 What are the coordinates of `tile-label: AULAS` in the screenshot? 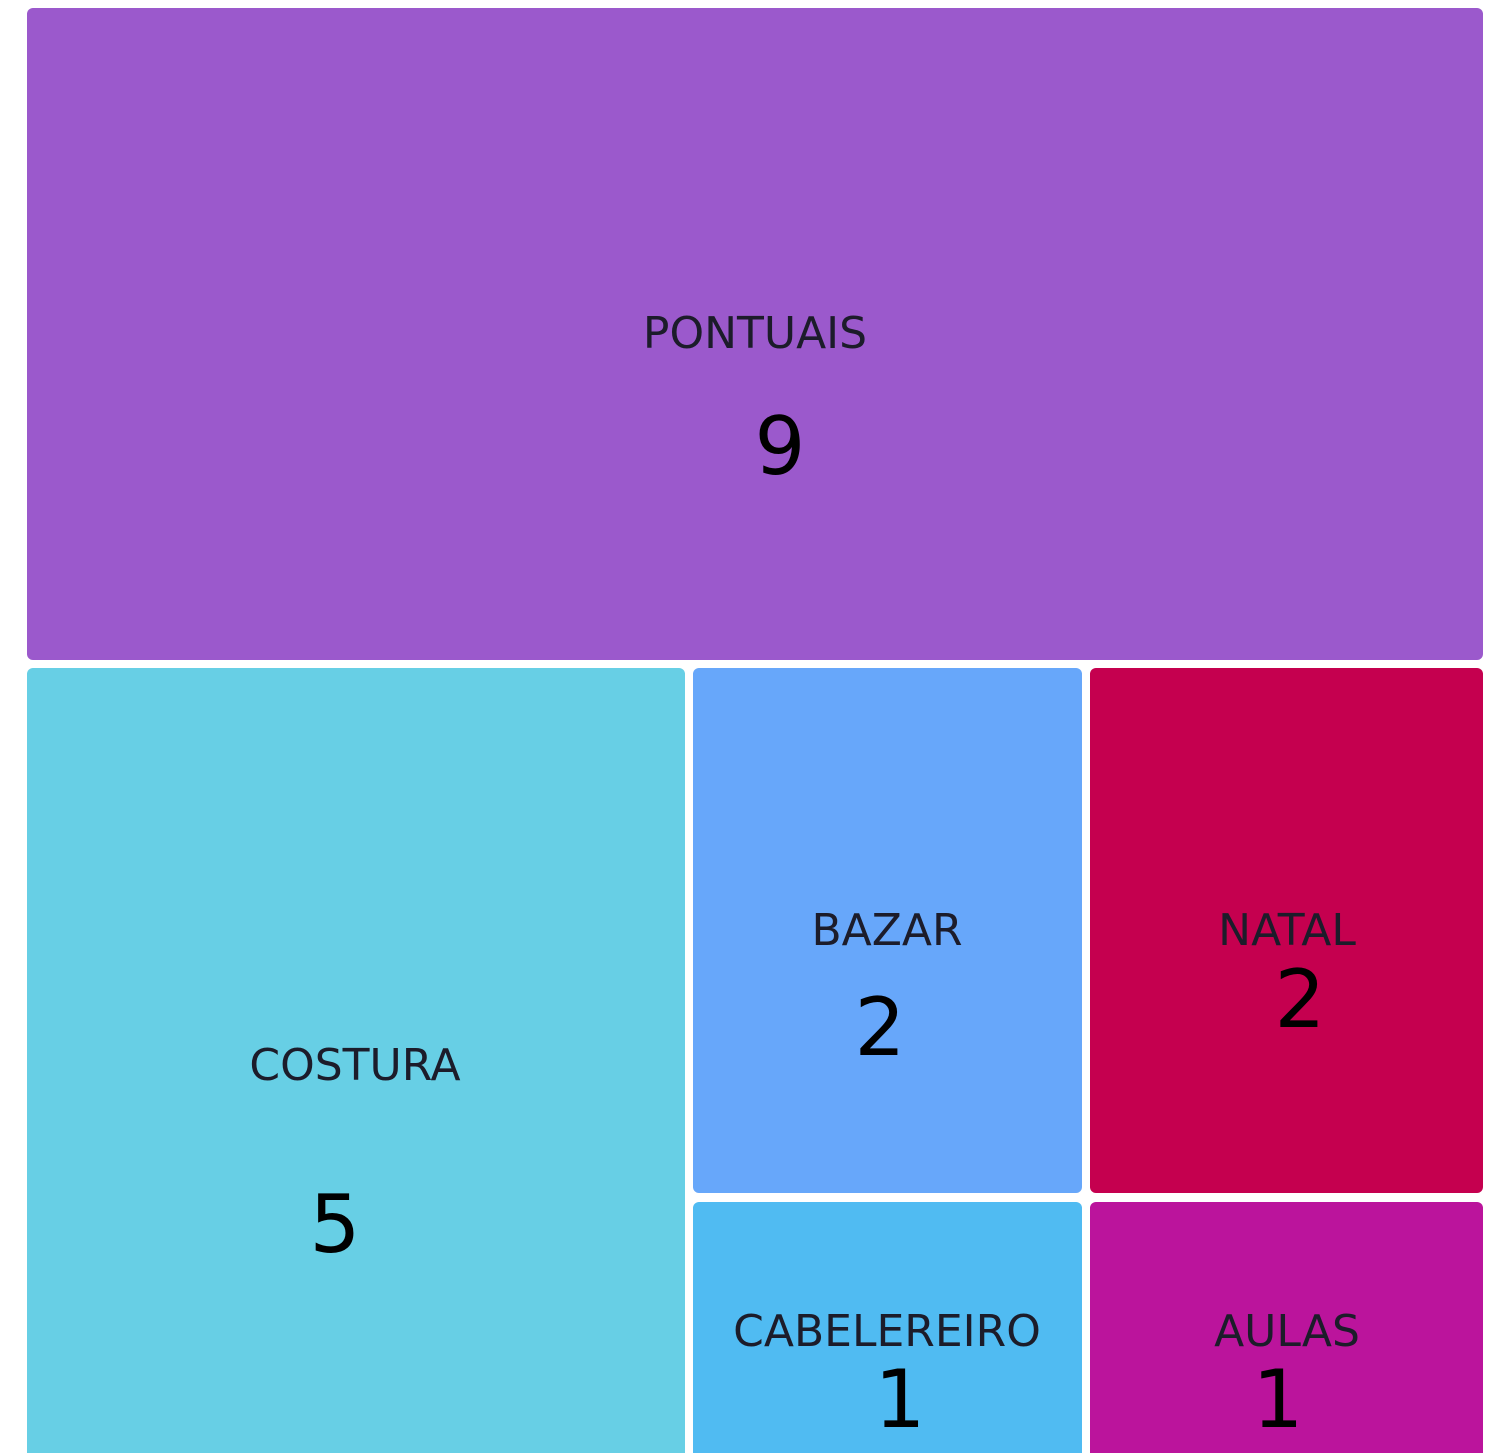 It's located at (1287, 1331).